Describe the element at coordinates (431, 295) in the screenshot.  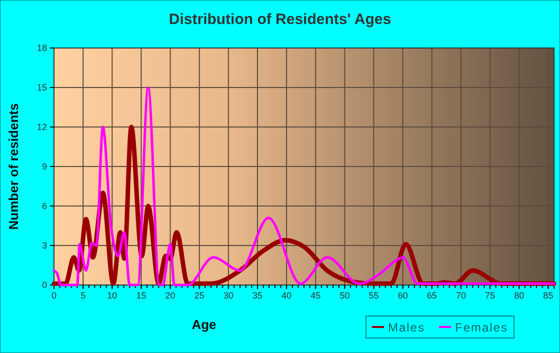
I see `x-tick-label: 65` at that location.